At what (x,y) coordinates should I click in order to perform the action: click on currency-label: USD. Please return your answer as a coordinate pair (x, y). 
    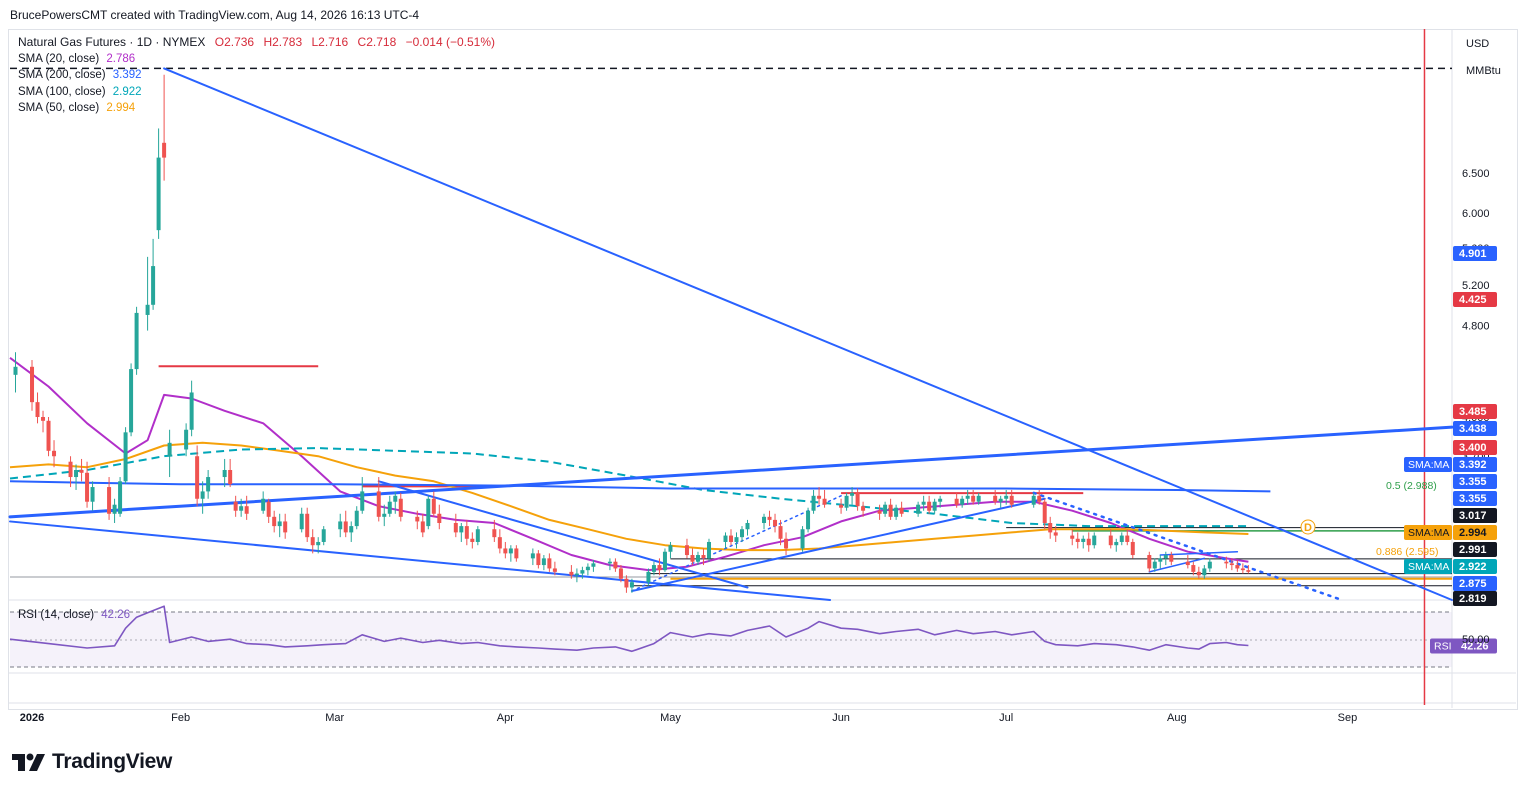
    Looking at the image, I should click on (1478, 44).